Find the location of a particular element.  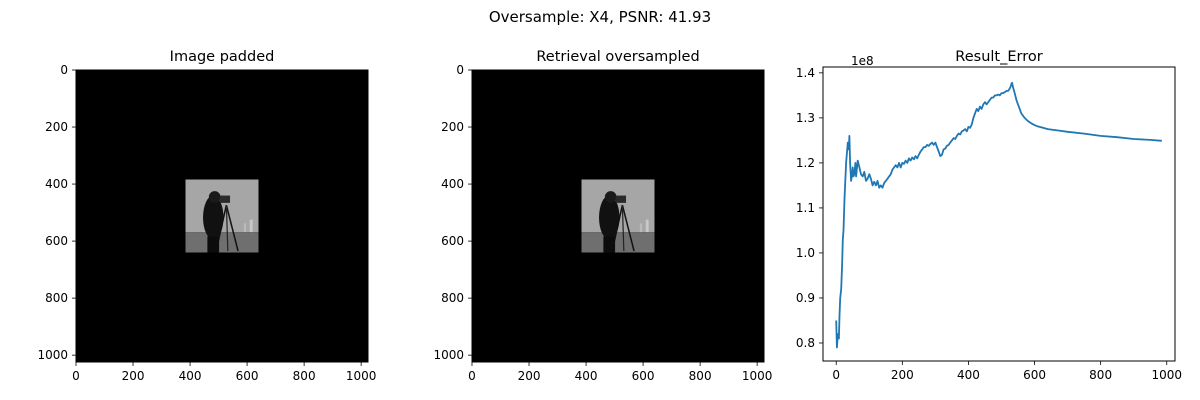

y-tick-label: 1.4 is located at coordinates (805, 73).